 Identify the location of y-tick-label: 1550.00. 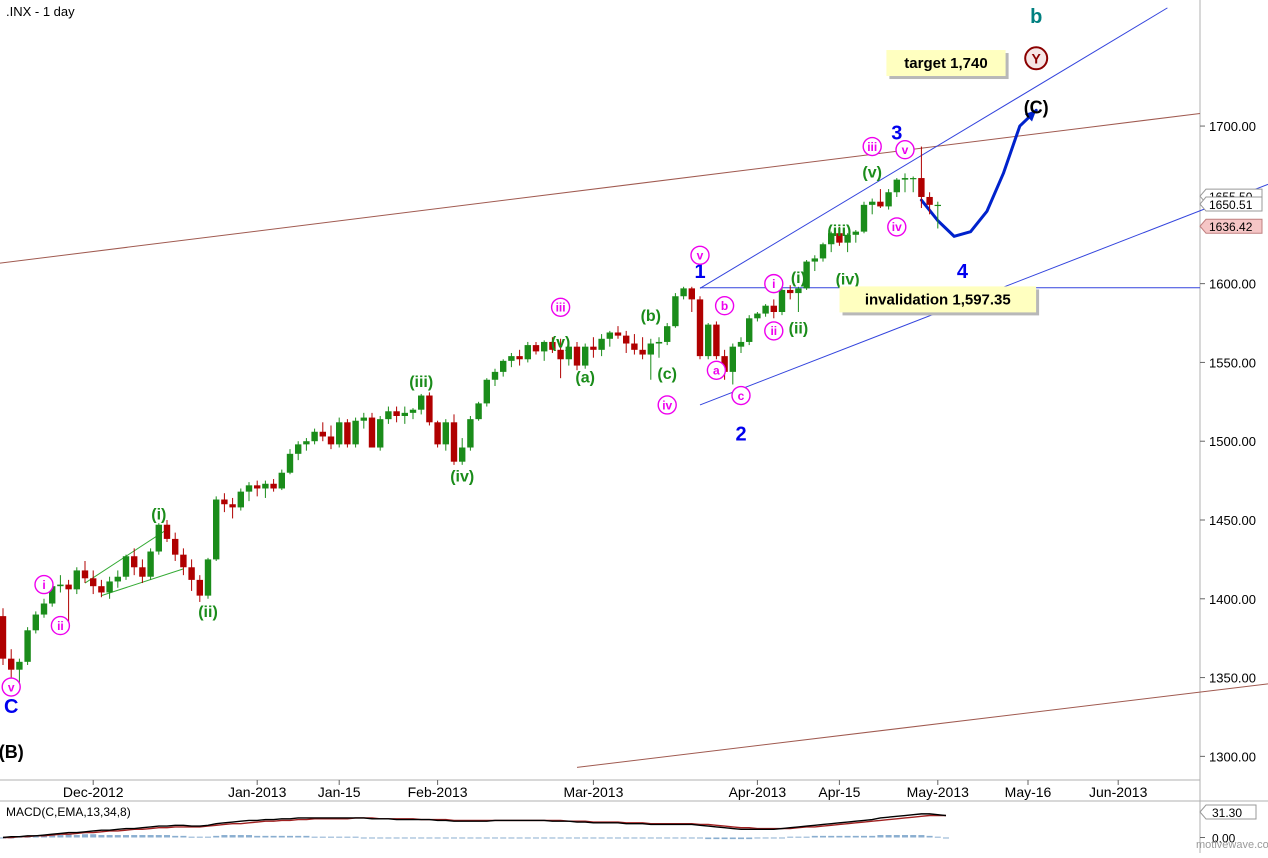
(1232, 362).